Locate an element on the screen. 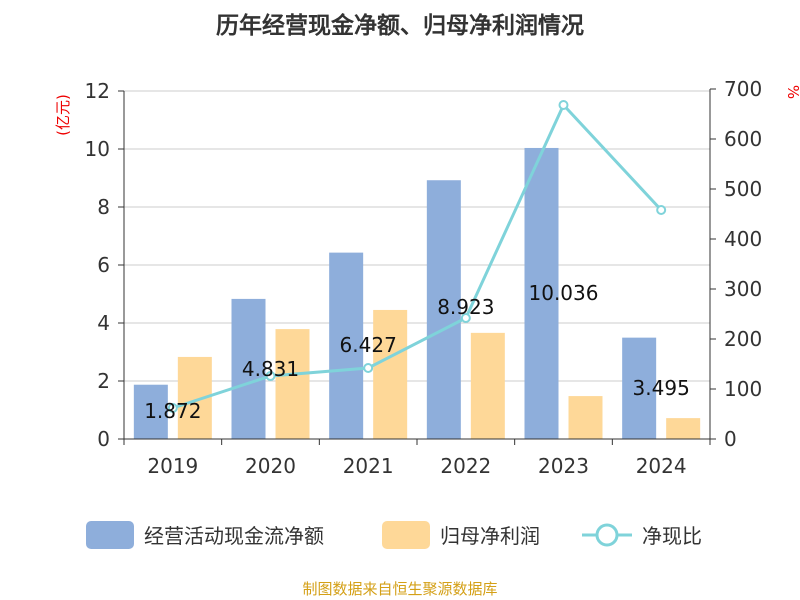 Image resolution: width=800 pixels, height=600 pixels. left-tick-label: 10 is located at coordinates (97, 149).